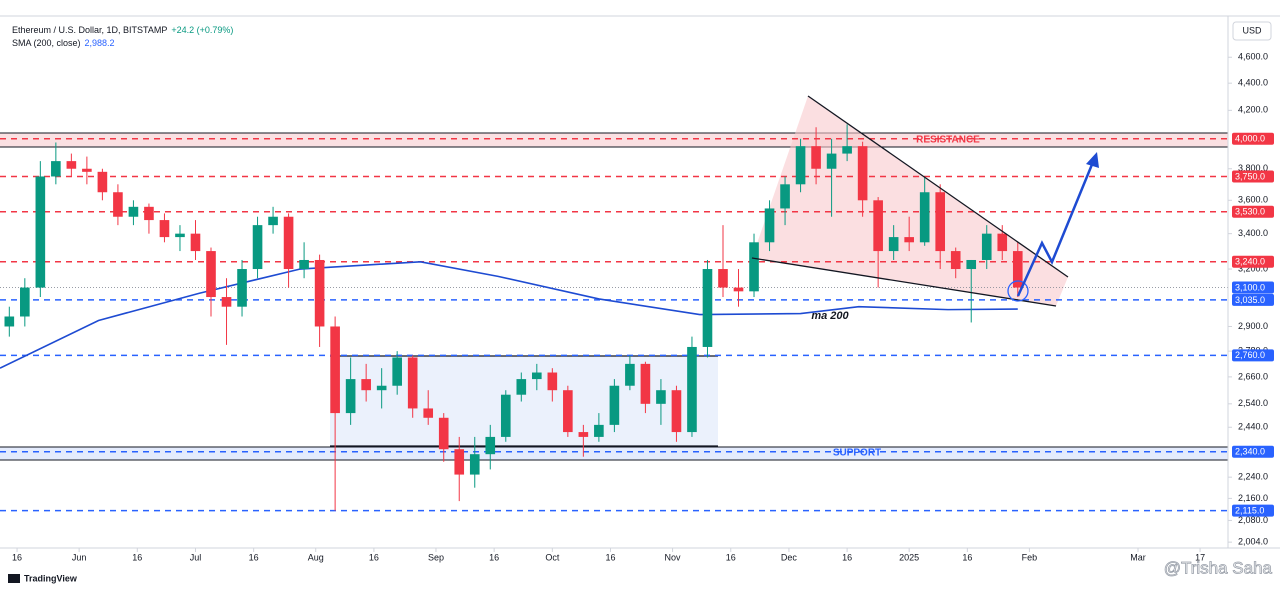 This screenshot has height=592, width=1280. What do you see at coordinates (202, 30) in the screenshot?
I see `change: +24.2 (+0.79%)` at bounding box center [202, 30].